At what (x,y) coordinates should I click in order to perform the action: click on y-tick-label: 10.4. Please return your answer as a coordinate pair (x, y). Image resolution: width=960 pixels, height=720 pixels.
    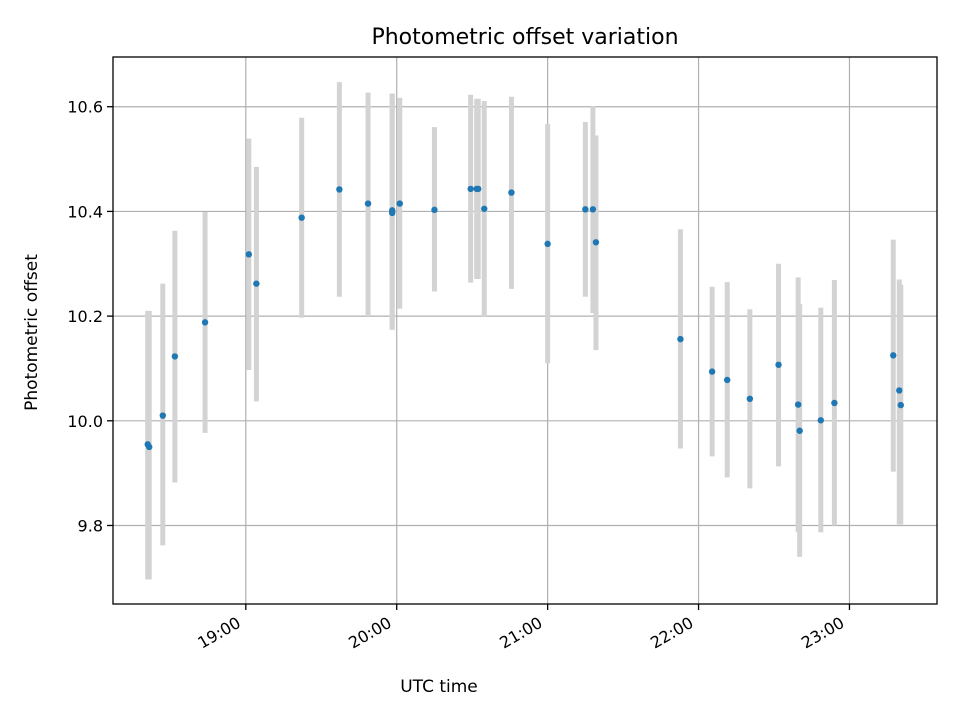
    Looking at the image, I should click on (85, 211).